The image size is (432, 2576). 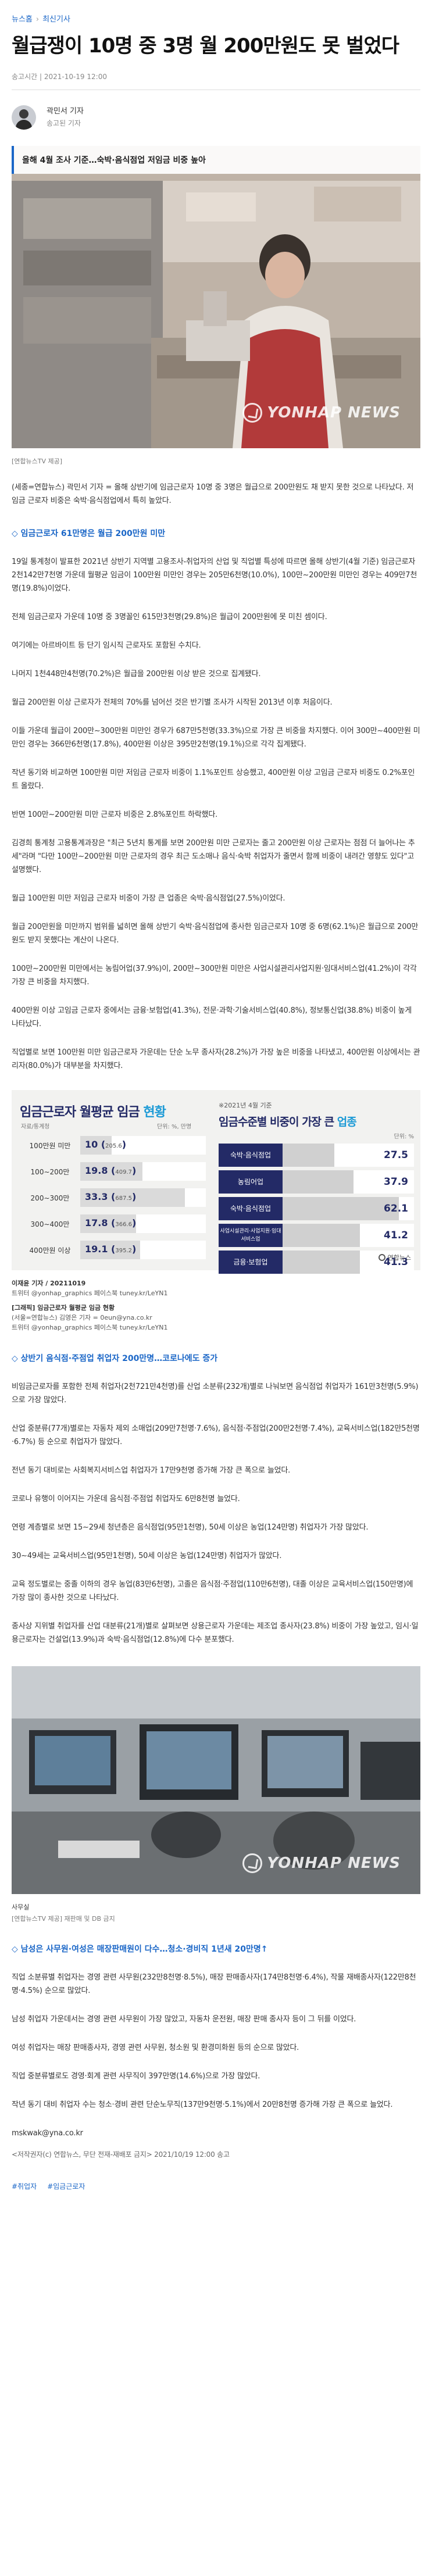 I want to click on industry-bar-value: 27.5, so click(x=396, y=1155).